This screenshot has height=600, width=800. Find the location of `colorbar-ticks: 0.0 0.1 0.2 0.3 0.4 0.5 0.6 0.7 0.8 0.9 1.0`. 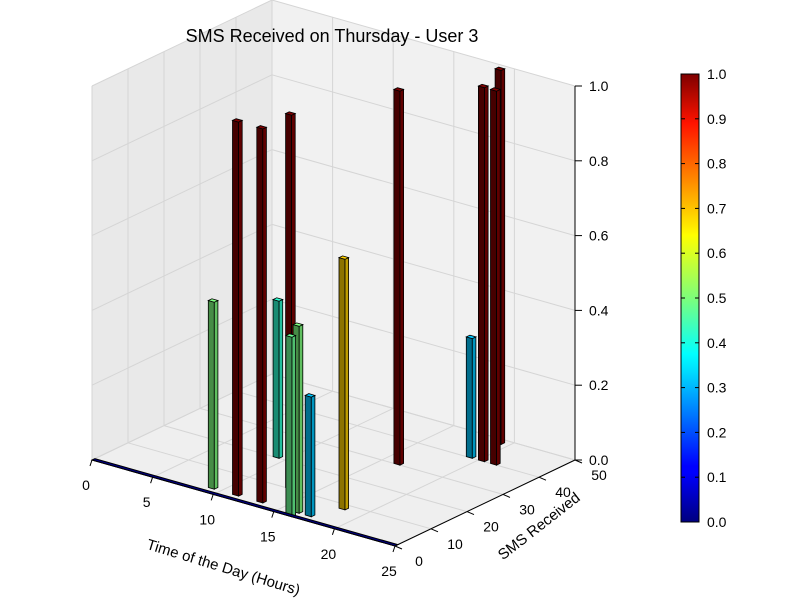

colorbar-ticks: 0.0 0.1 0.2 0.3 0.4 0.5 0.6 0.7 0.8 0.9 1.0 is located at coordinates (704, 298).